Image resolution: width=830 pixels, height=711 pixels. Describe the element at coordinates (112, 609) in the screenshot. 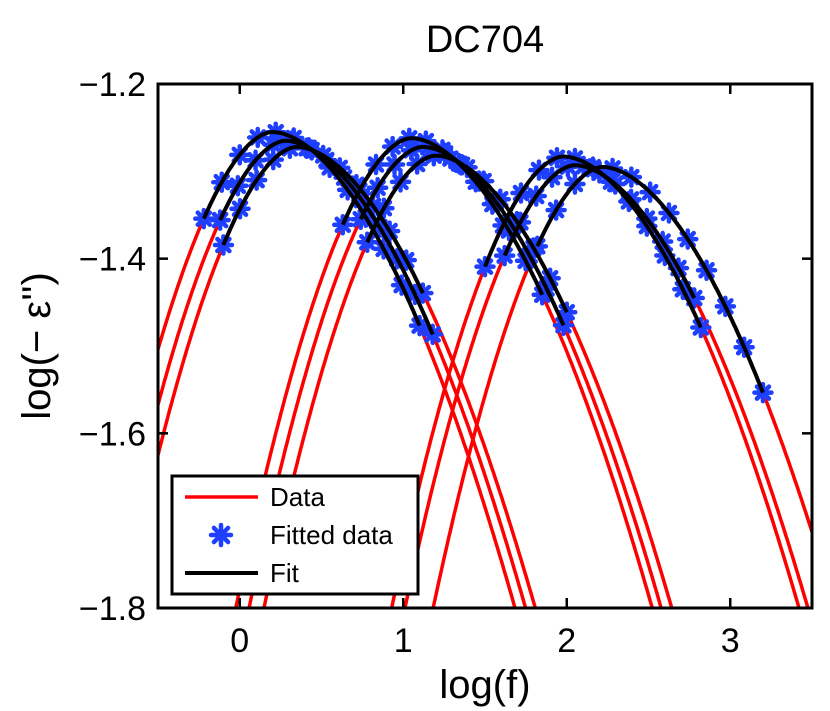

I see `y-tick-label: −1.8` at that location.